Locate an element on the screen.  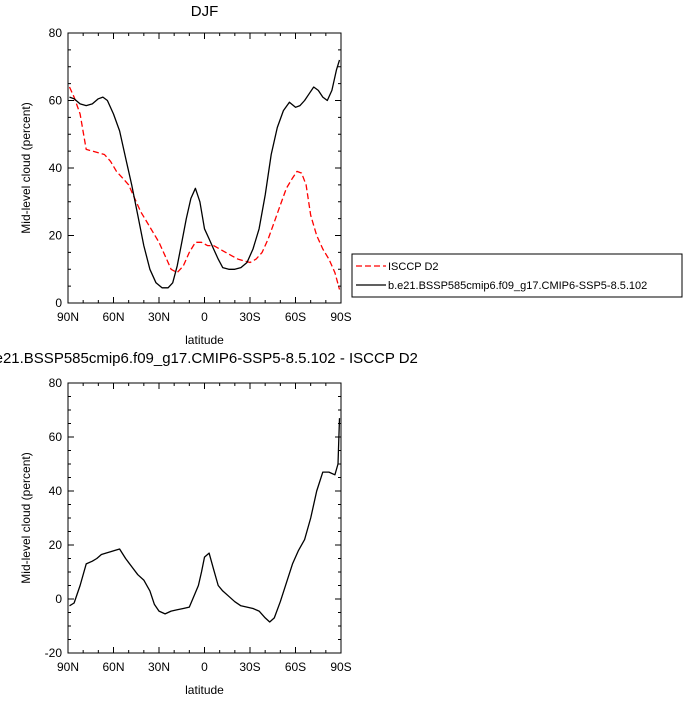
series-line-isccp-d2 is located at coordinates (204, 188).